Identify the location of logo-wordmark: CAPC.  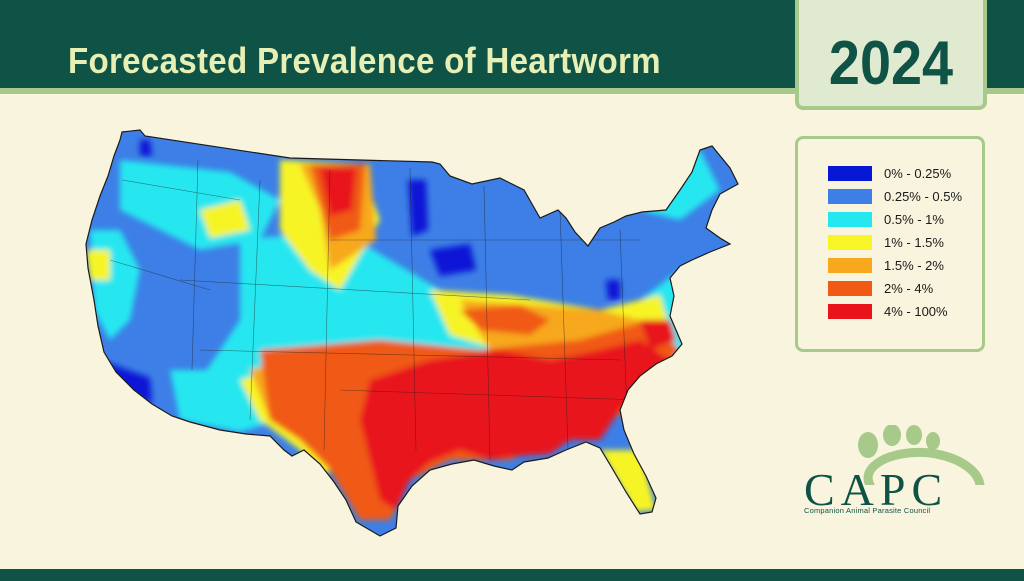
(876, 489).